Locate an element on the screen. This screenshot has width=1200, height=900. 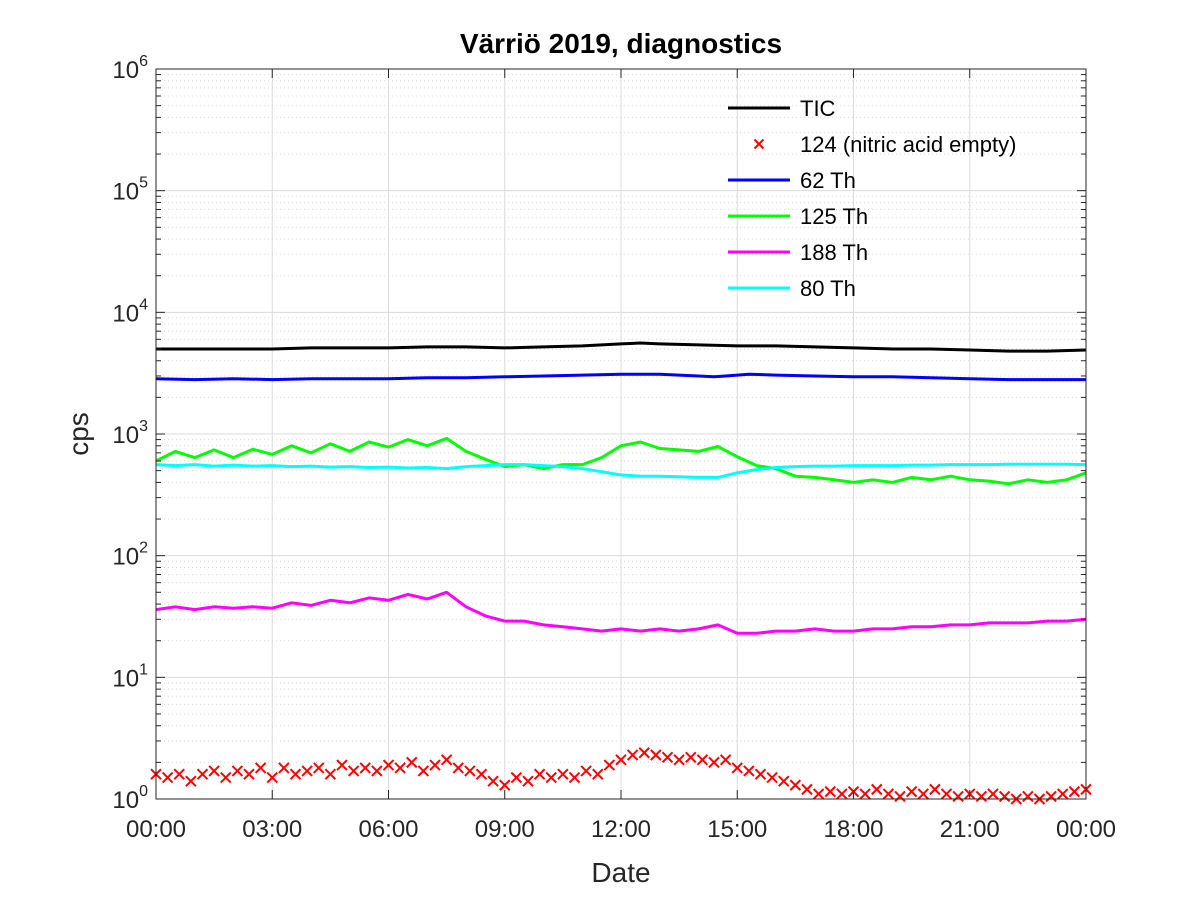
x-tick-label: 18:00 is located at coordinates (853, 829).